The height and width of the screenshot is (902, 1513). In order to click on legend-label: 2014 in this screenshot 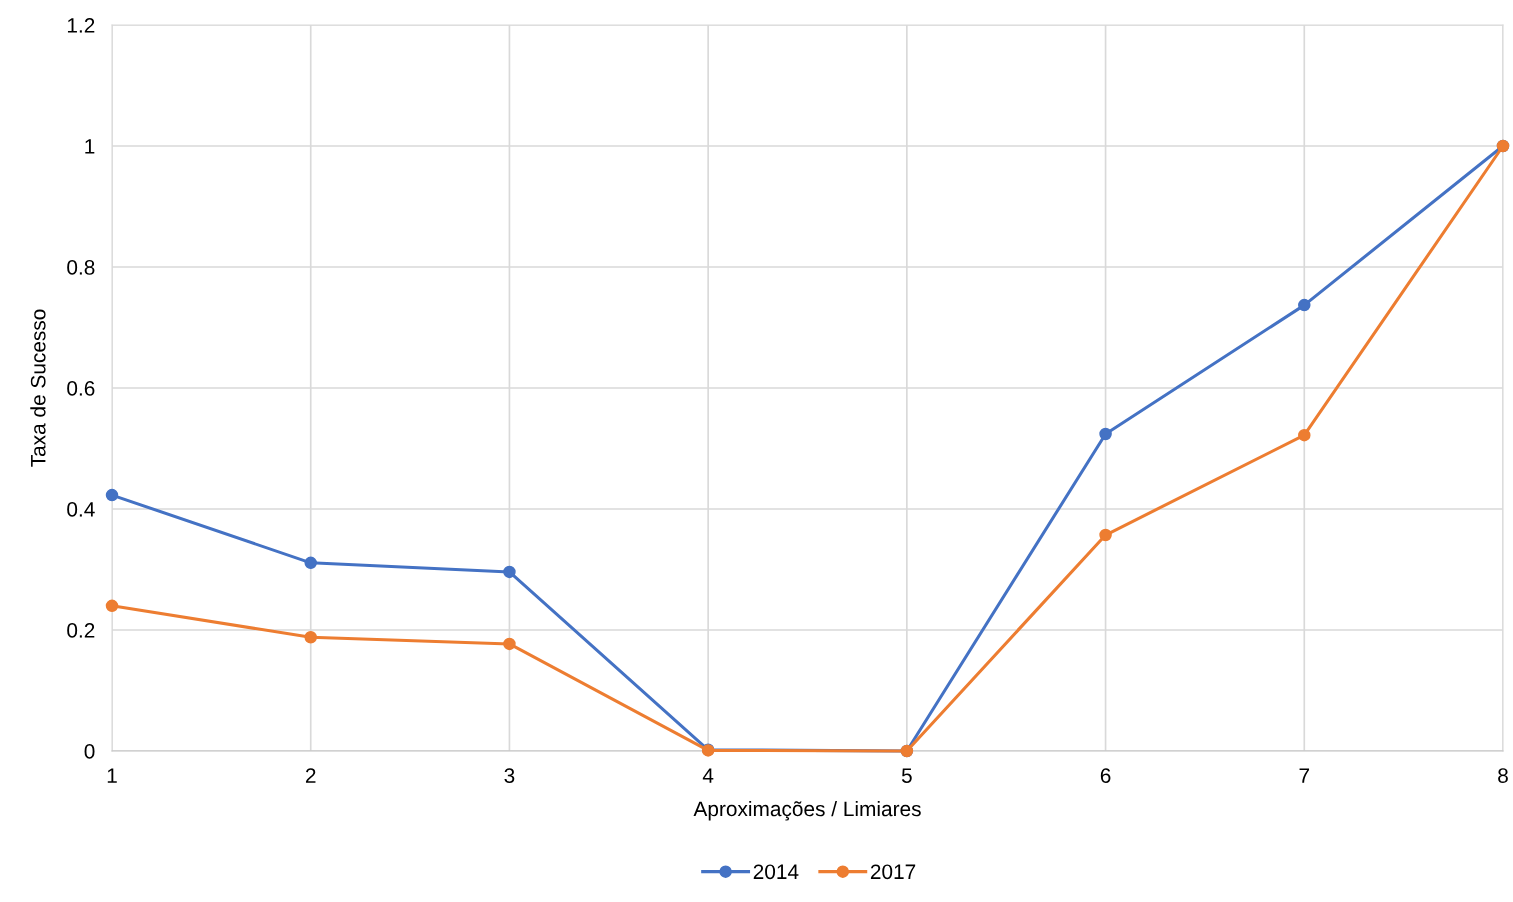, I will do `click(776, 872)`.